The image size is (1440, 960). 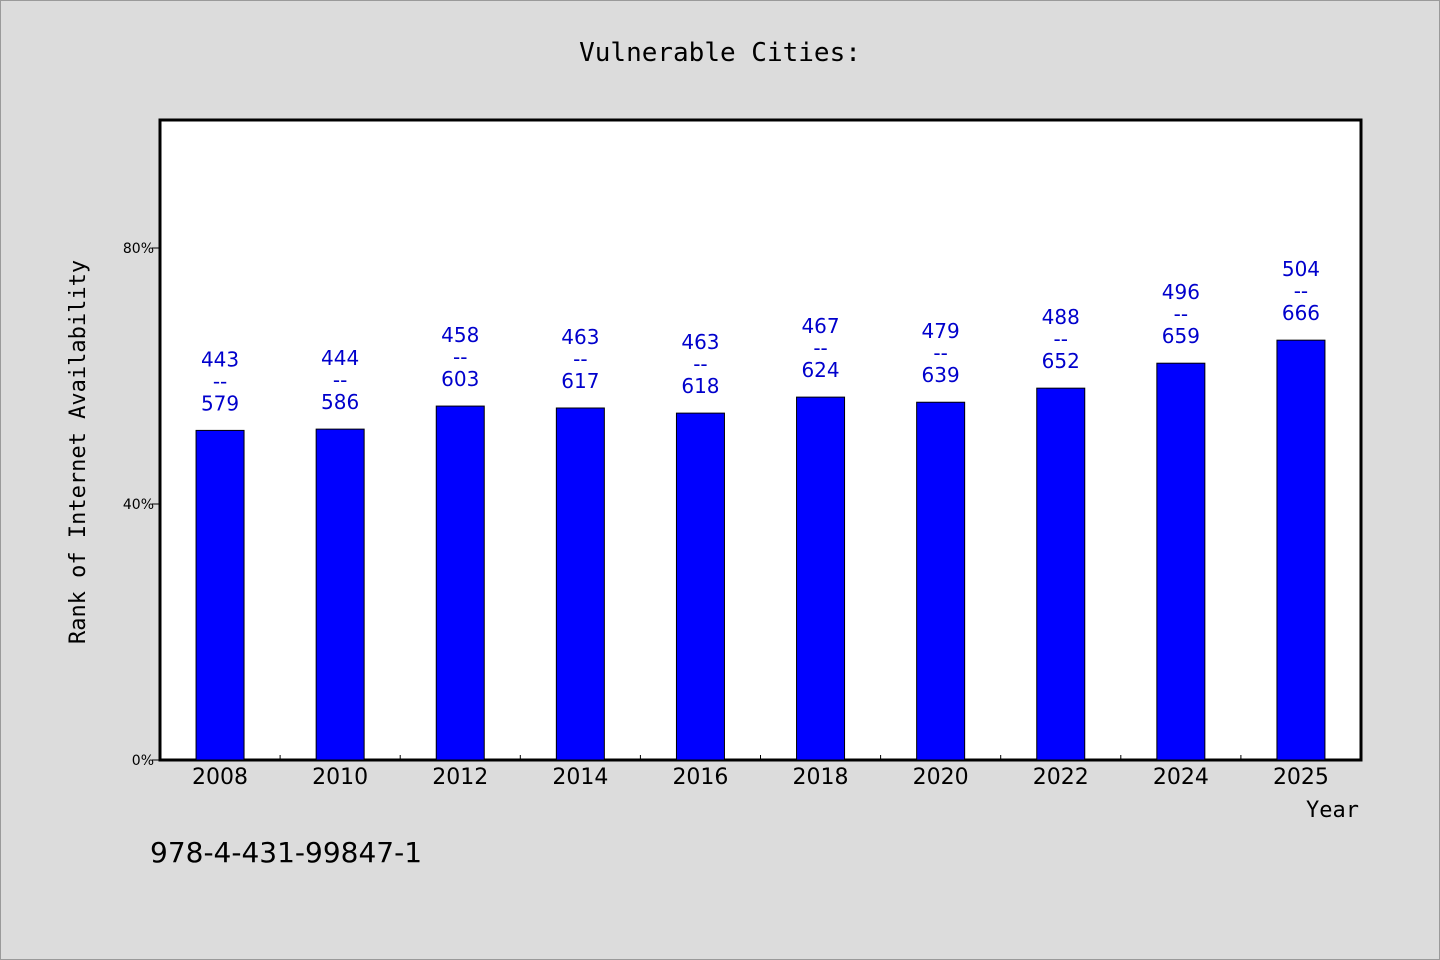 I want to click on data-label-bottom: 617, so click(x=580, y=381).